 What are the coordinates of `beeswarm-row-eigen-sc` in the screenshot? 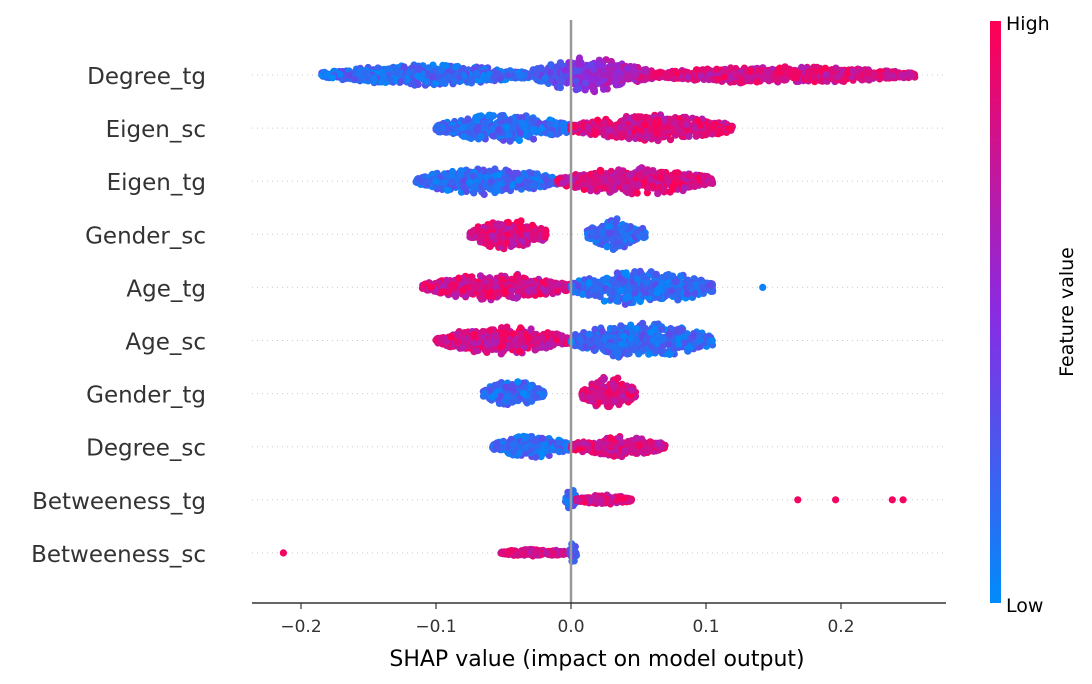 It's located at (584, 128).